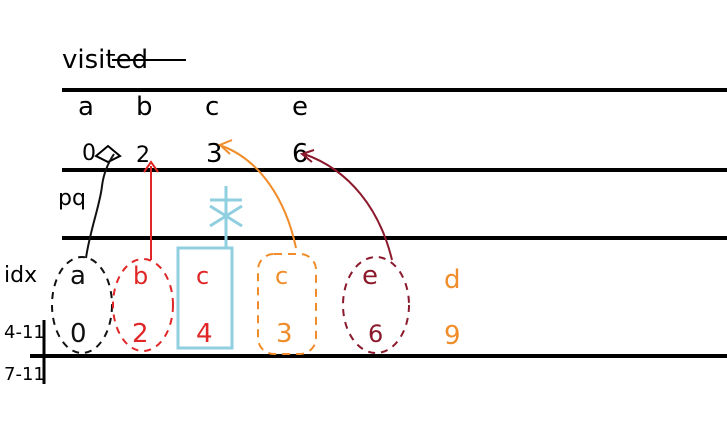  What do you see at coordinates (72, 198) in the screenshot?
I see `row-label-pq: pq` at bounding box center [72, 198].